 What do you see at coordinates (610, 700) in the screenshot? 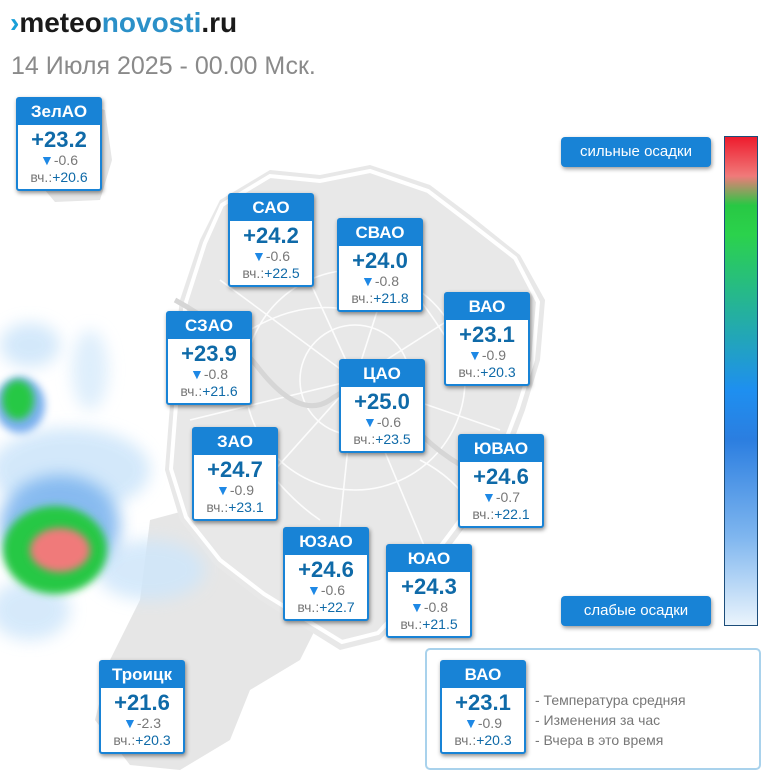
I see `legend-line-temp: - Температура средняя` at bounding box center [610, 700].